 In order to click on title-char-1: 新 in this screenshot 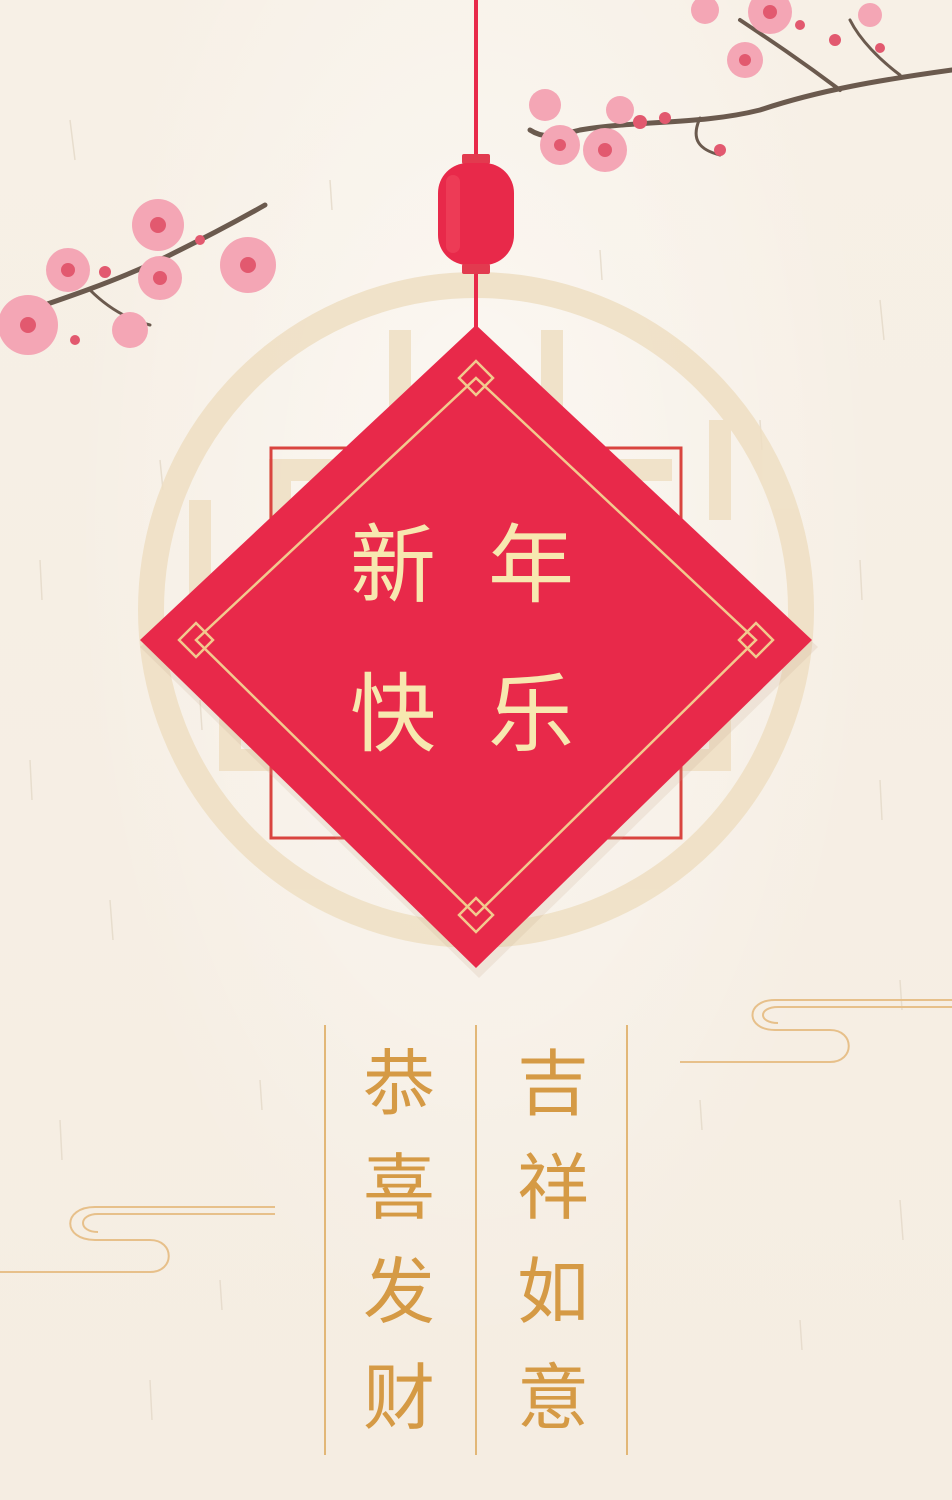, I will do `click(393, 566)`.